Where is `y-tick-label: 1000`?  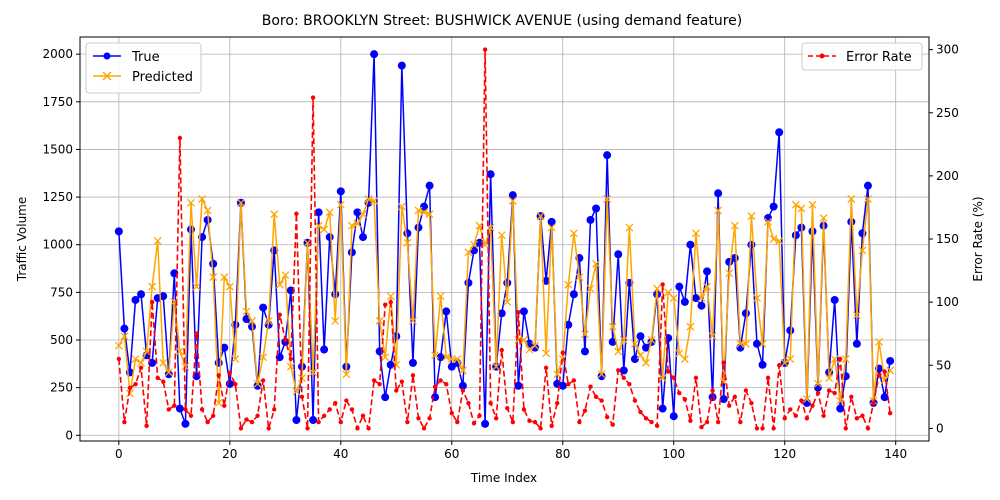 y-tick-label: 1000 is located at coordinates (57, 245).